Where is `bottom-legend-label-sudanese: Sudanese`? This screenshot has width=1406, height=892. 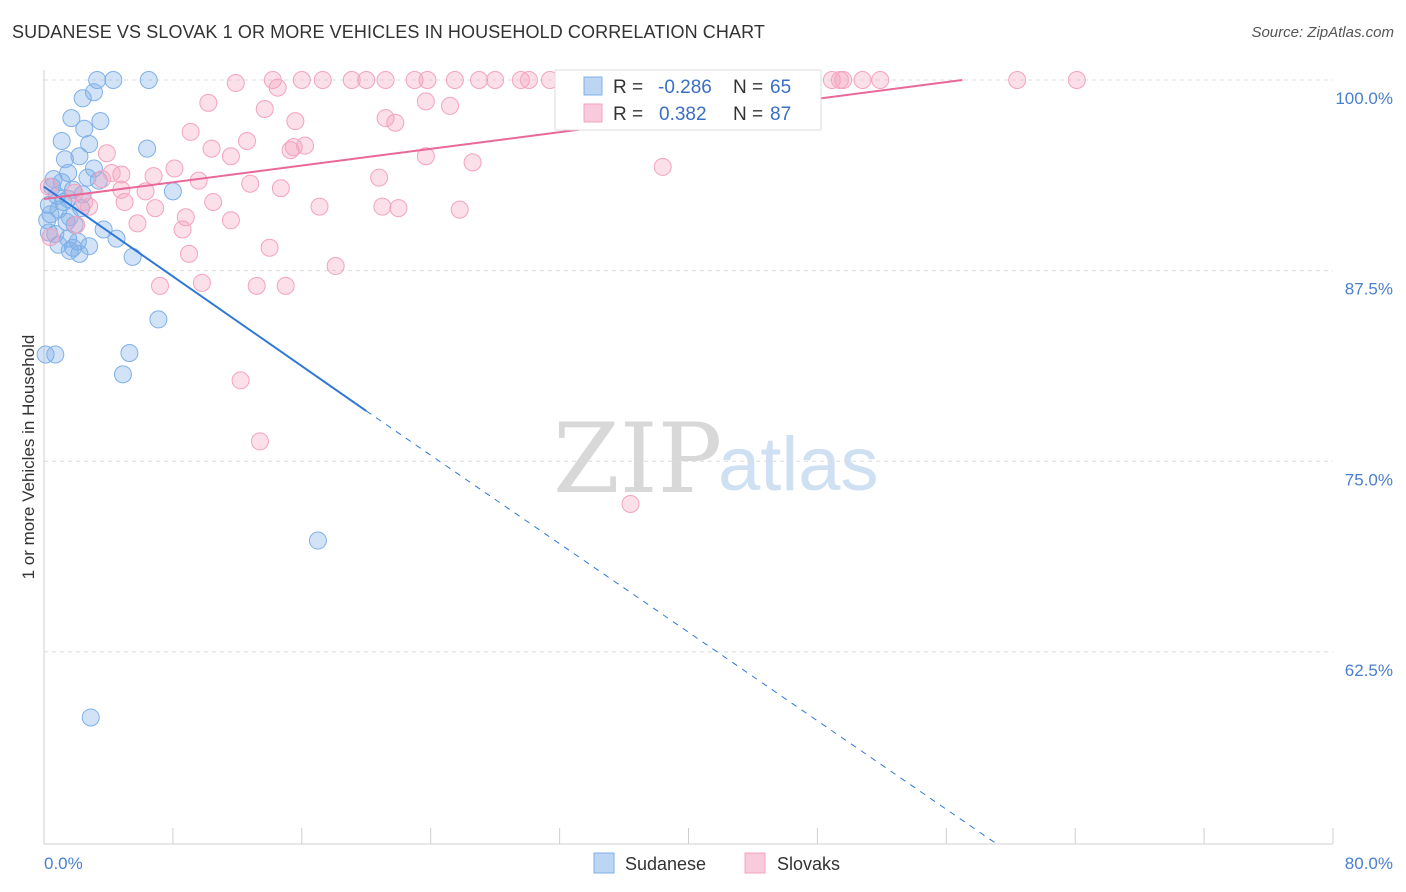
bottom-legend-label-sudanese: Sudanese is located at coordinates (665, 864).